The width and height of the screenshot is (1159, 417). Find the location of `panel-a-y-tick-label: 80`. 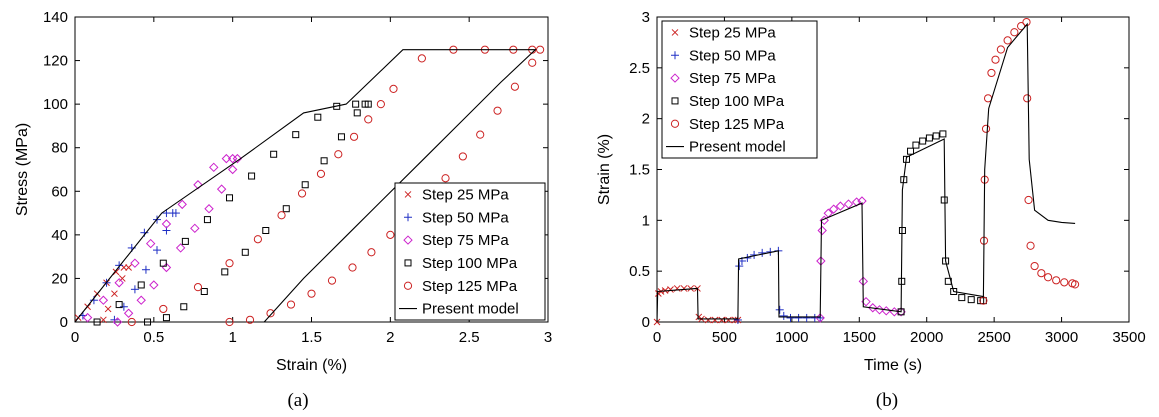

panel-a-y-tick-label: 80 is located at coordinates (59, 148).